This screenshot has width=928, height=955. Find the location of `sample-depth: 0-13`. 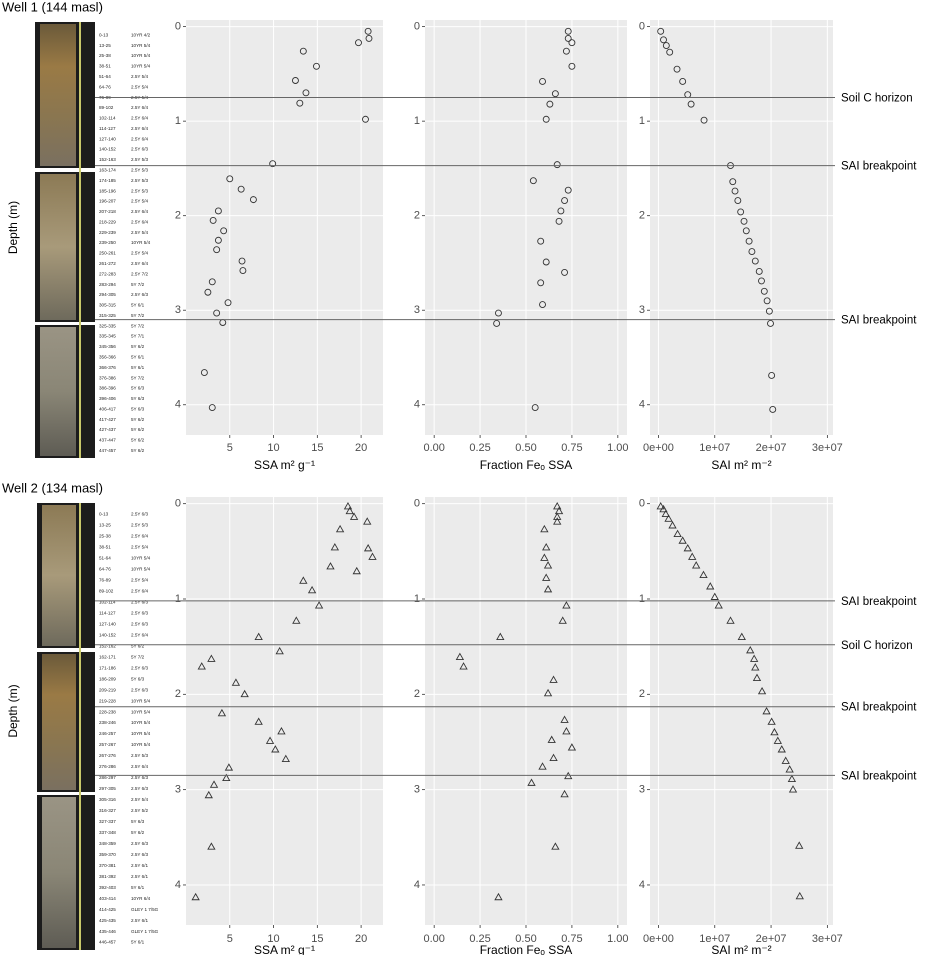

sample-depth: 0-13 is located at coordinates (104, 514).